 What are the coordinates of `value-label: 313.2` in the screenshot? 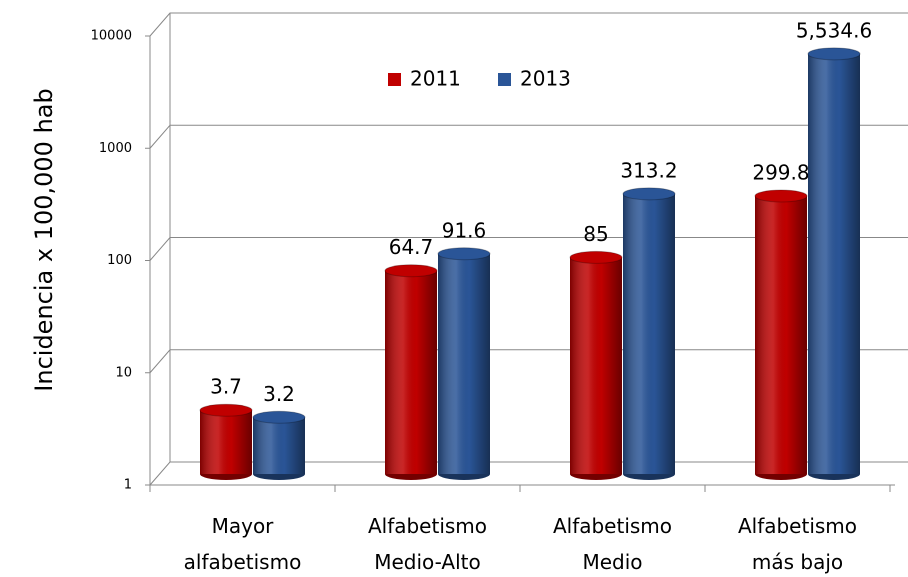 It's located at (648, 170).